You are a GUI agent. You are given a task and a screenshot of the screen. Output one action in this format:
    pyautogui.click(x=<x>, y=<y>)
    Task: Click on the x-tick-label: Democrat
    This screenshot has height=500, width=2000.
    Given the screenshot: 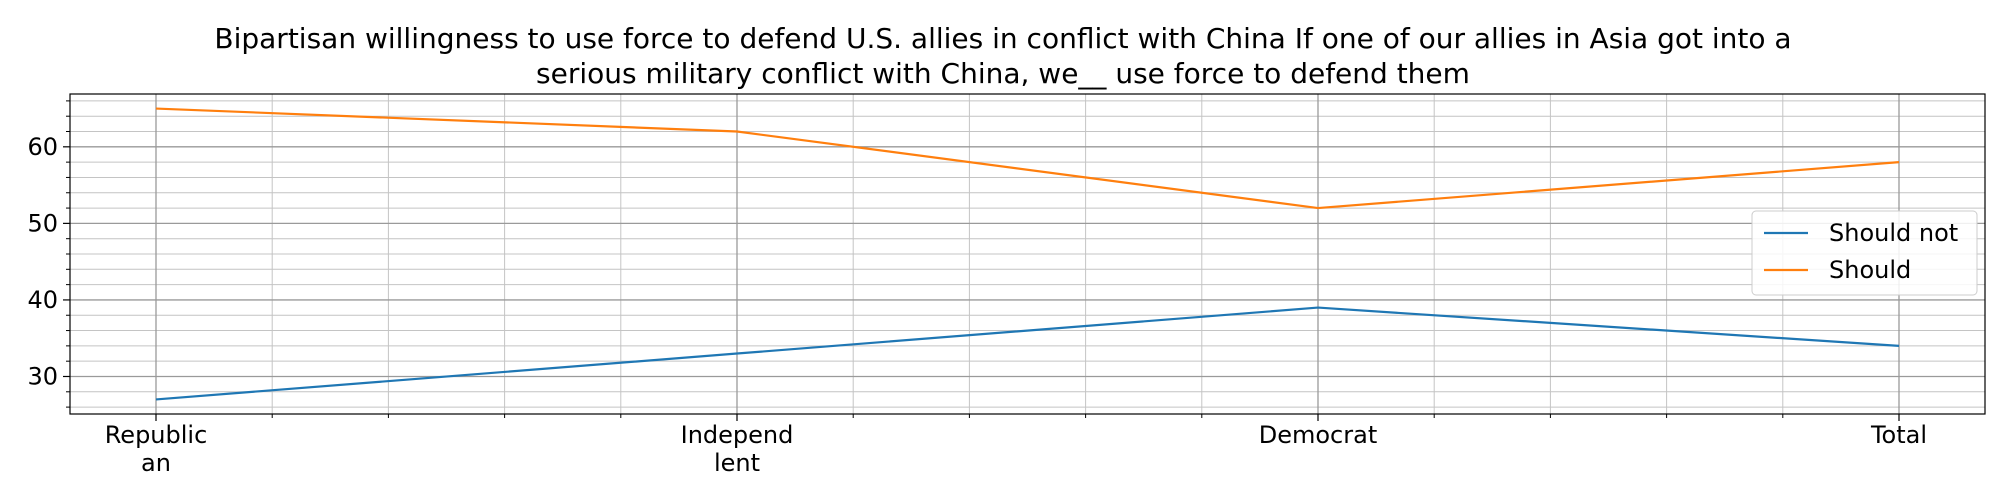 What is the action you would take?
    pyautogui.click(x=1318, y=435)
    